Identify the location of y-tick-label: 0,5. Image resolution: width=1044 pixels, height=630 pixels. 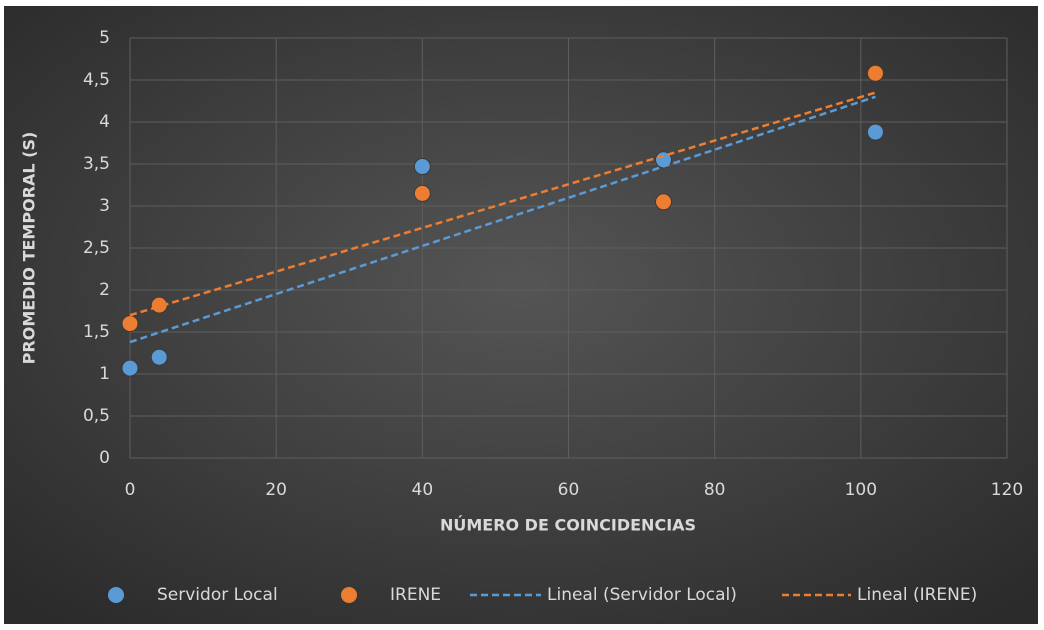
(96, 416).